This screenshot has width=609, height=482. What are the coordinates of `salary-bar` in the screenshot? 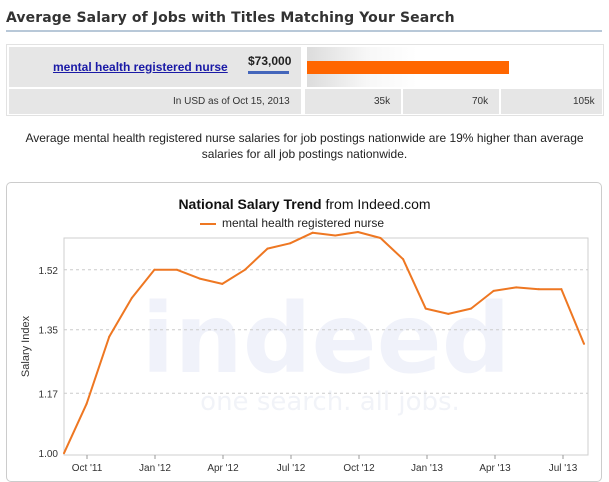 It's located at (408, 67).